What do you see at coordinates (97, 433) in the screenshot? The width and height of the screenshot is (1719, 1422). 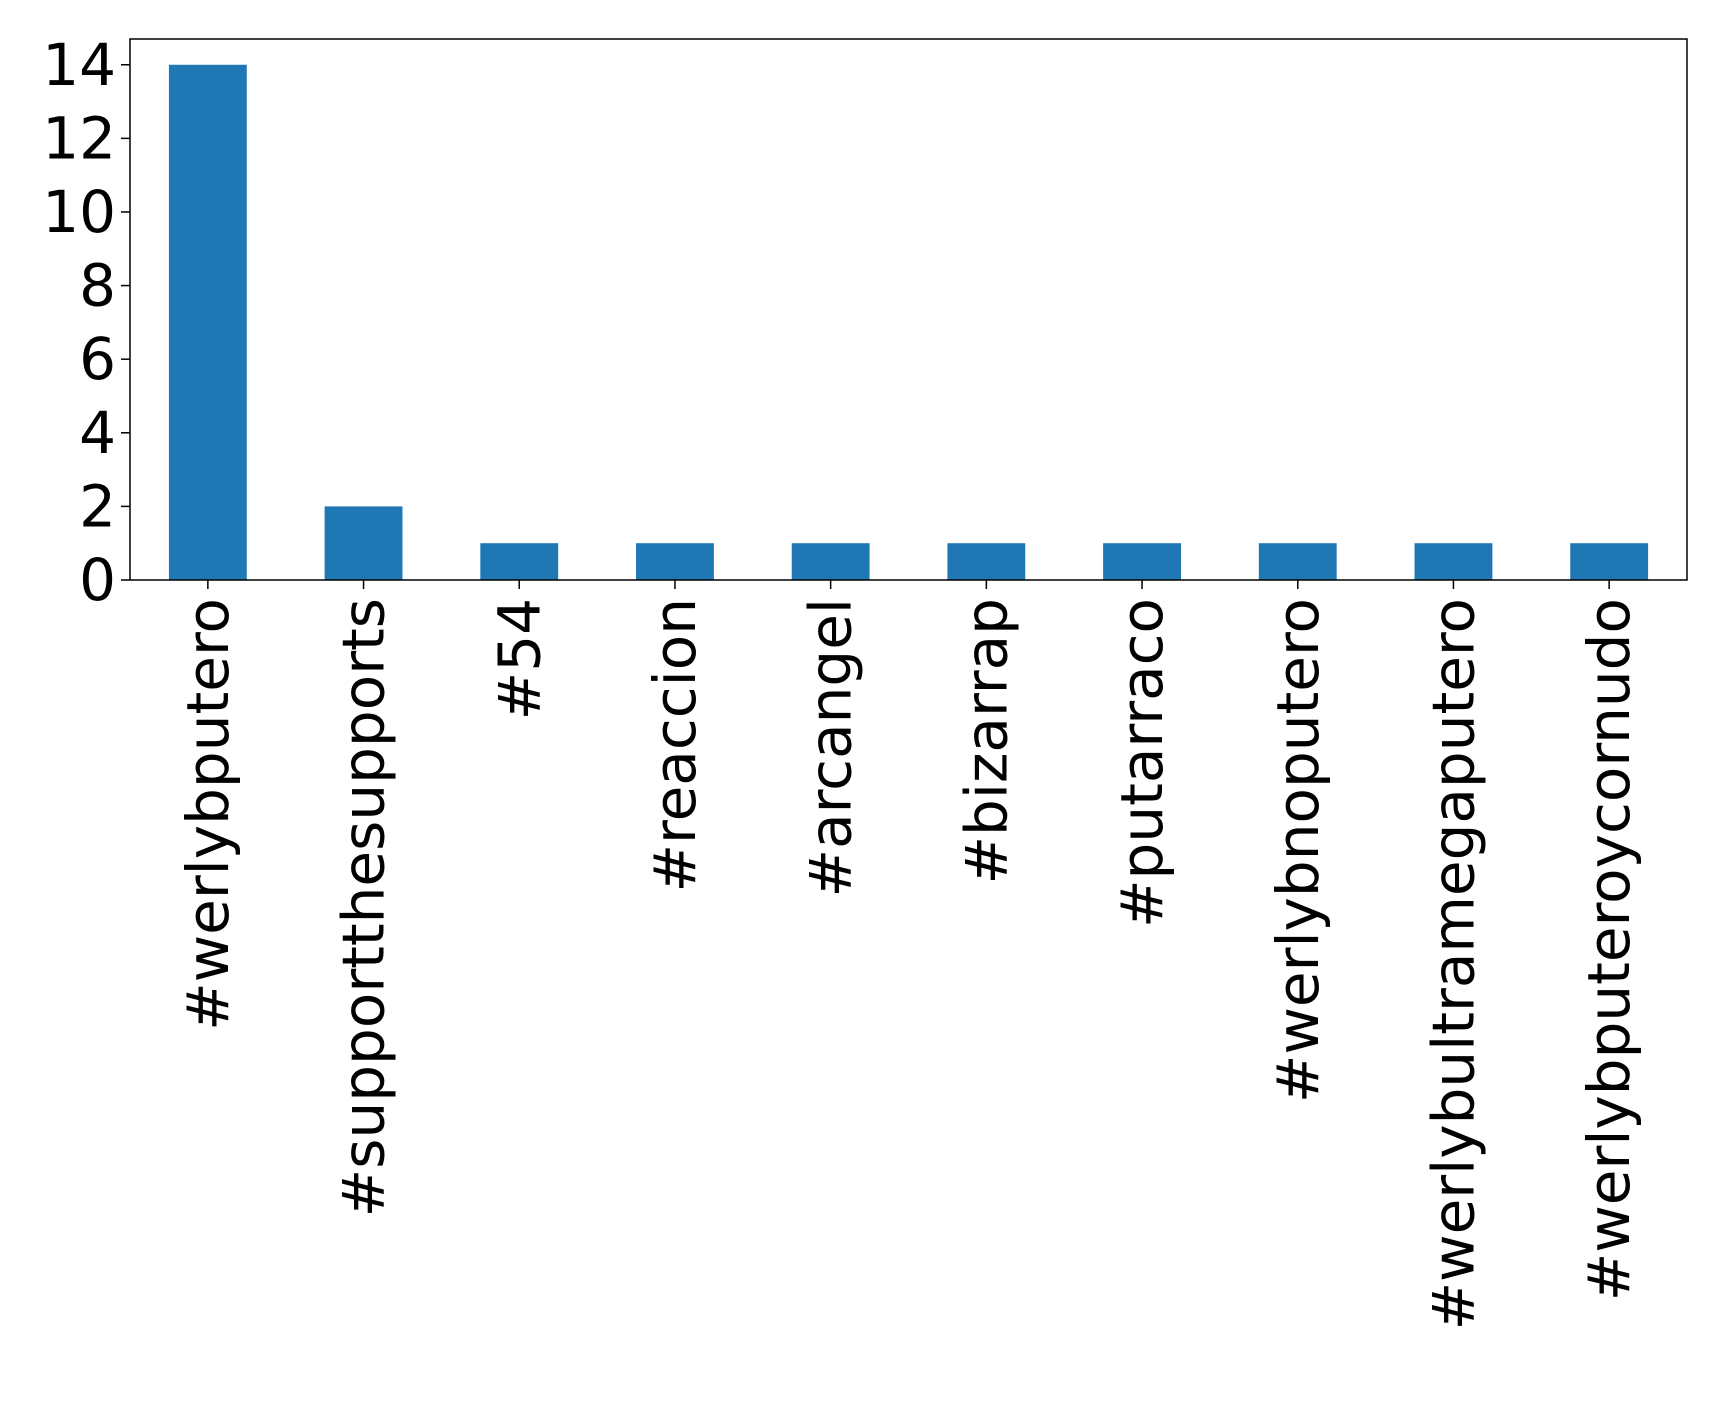 I see `y-tick-label: 4` at bounding box center [97, 433].